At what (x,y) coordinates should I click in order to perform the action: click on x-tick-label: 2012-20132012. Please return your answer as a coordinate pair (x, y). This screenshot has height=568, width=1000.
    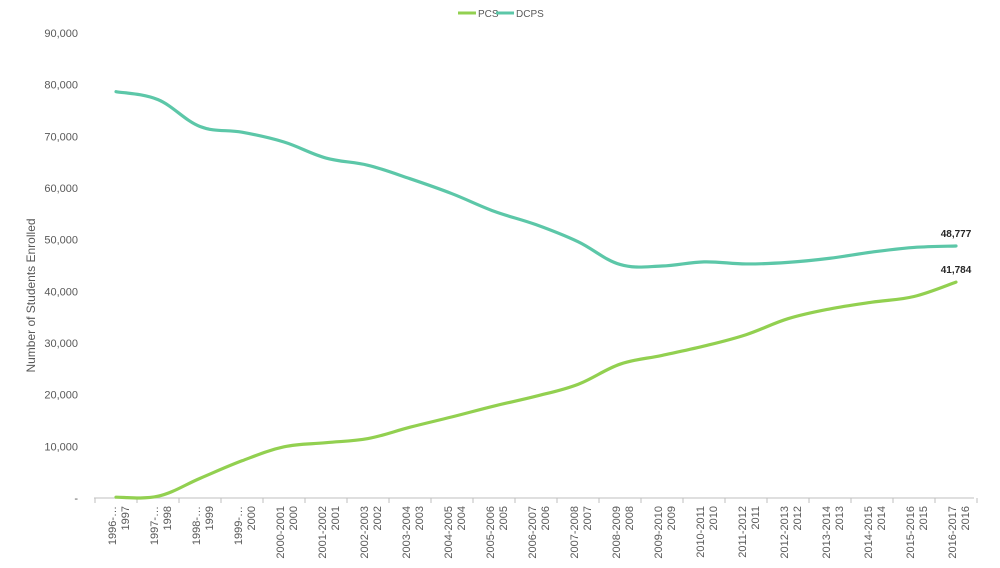
    Looking at the image, I should click on (791, 532).